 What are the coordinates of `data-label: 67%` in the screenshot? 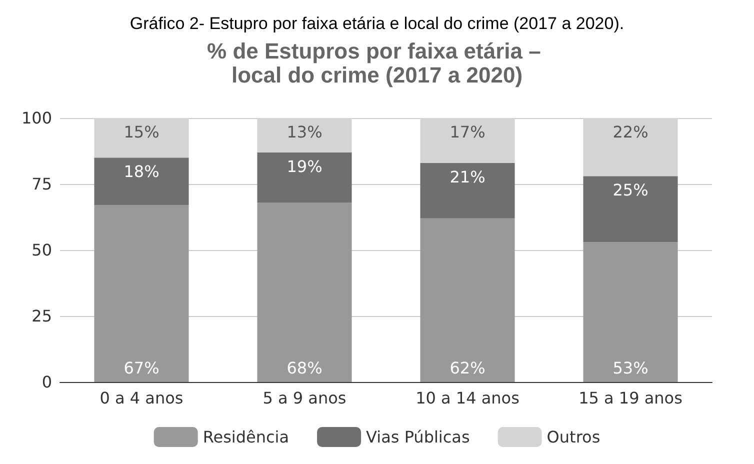 It's located at (142, 368).